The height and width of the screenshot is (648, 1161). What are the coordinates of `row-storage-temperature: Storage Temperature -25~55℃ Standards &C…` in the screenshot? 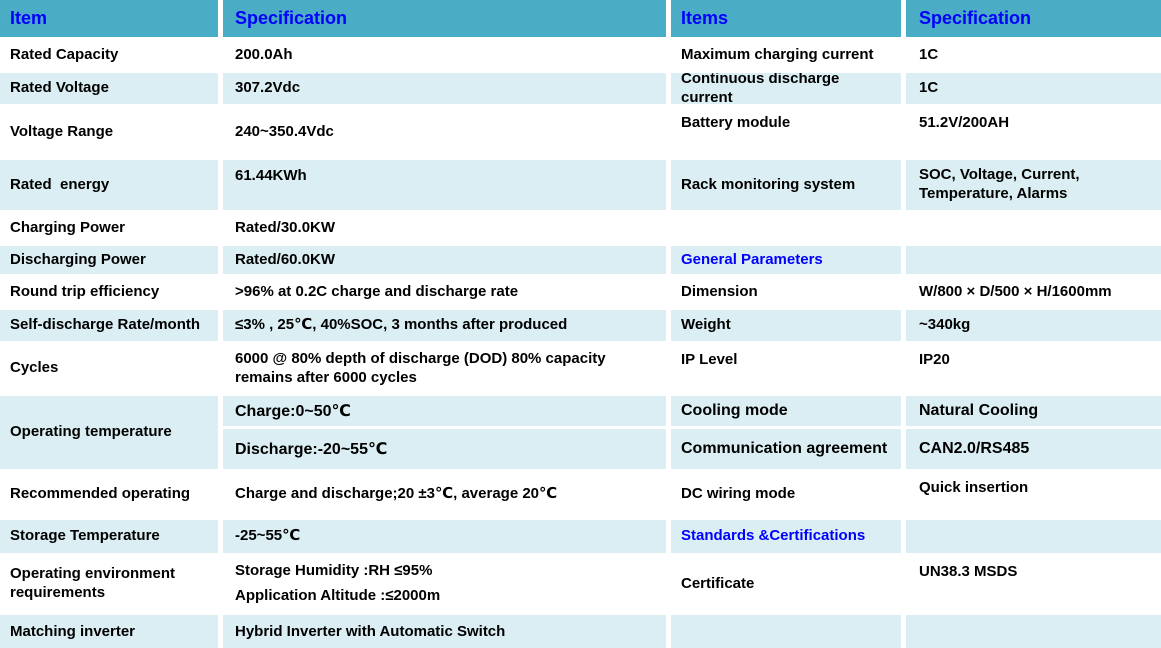 It's located at (580, 536).